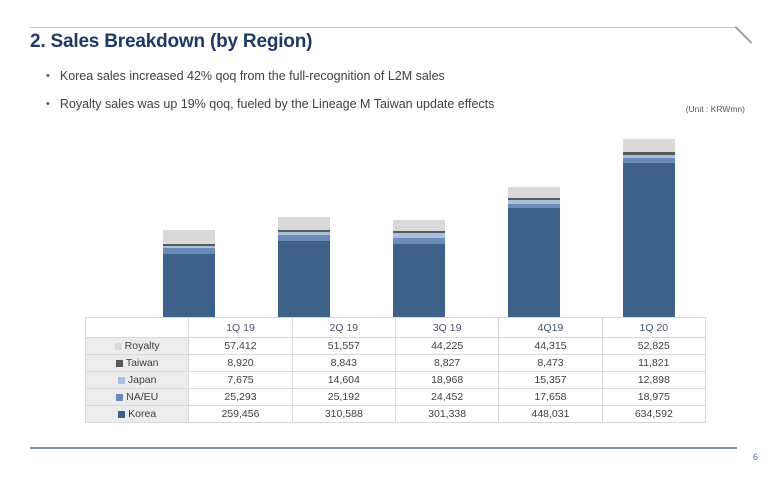 Image resolution: width=768 pixels, height=477 pixels. I want to click on table-cell: 8,827, so click(447, 363).